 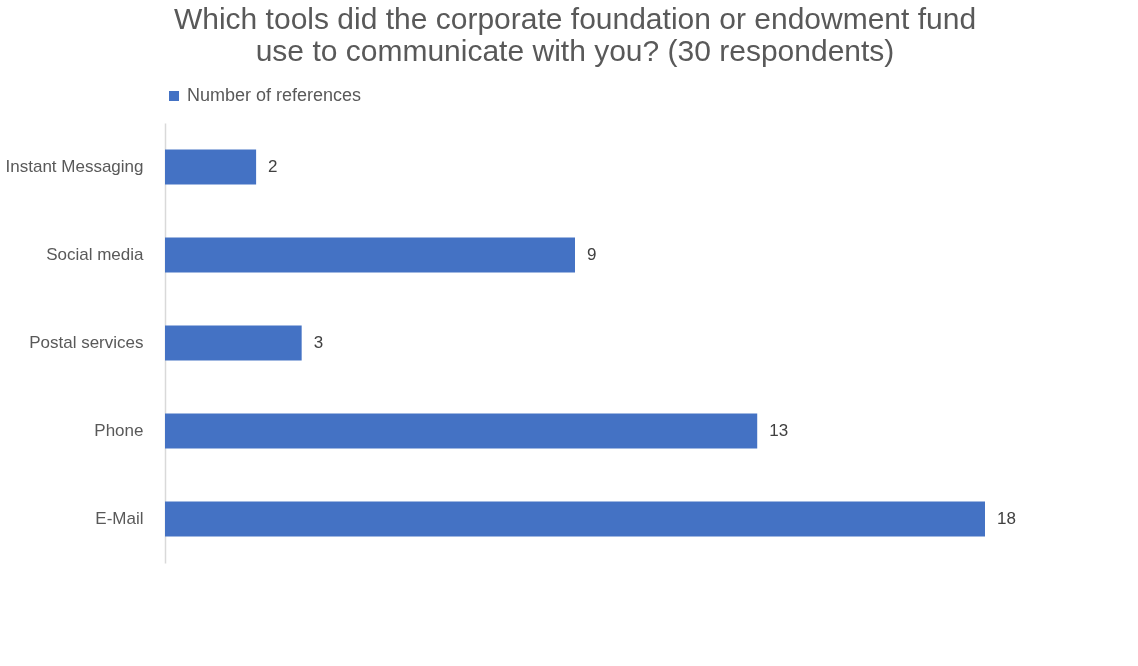 I want to click on y-tick-label: Phone, so click(x=119, y=430).